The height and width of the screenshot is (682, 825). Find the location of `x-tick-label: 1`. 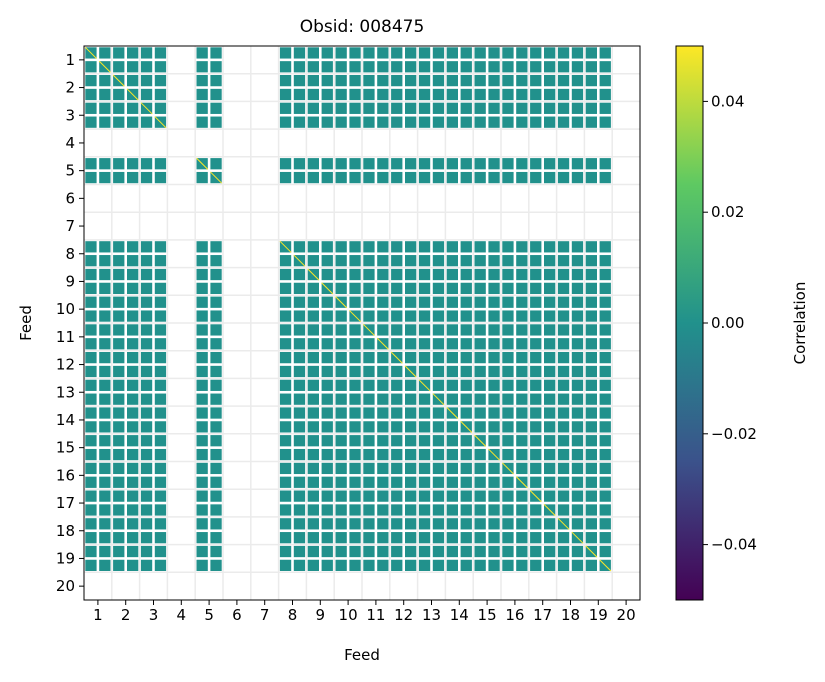

x-tick-label: 1 is located at coordinates (98, 615).